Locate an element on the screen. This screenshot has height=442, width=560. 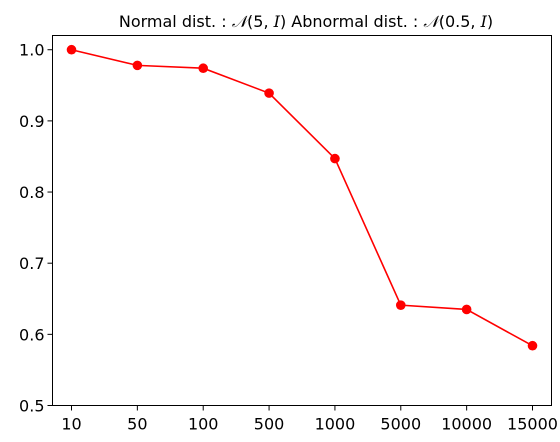
x-tick-label: 10000 is located at coordinates (466, 424).